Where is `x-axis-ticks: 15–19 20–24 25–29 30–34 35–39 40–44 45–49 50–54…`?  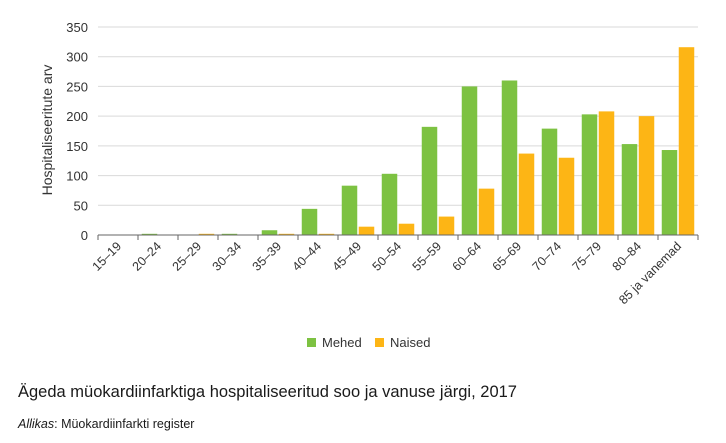 x-axis-ticks: 15–19 20–24 25–29 30–34 35–39 40–44 45–49 50–54… is located at coordinates (394, 271).